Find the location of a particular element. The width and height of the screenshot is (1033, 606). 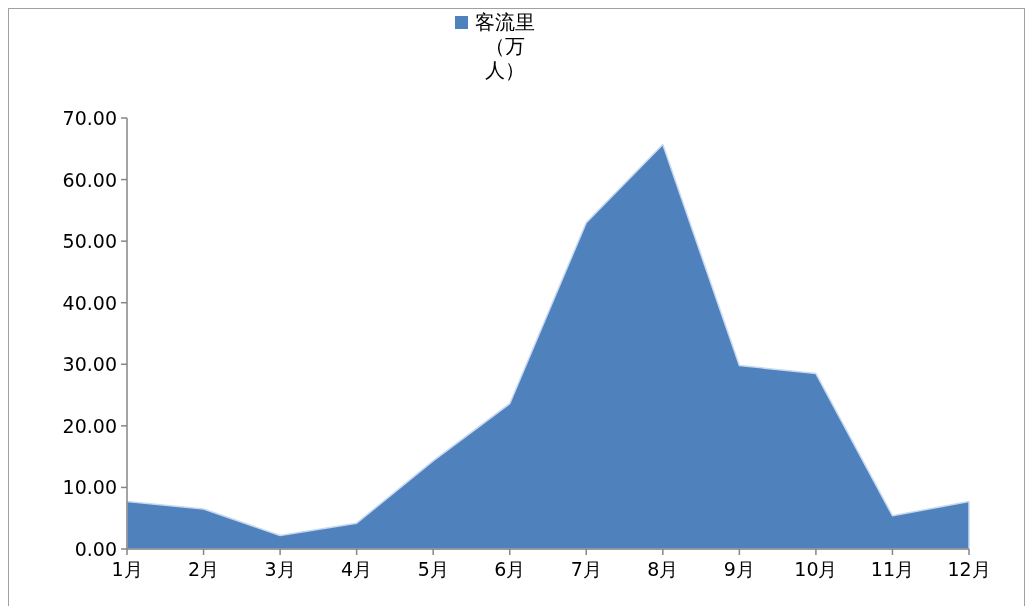

x-tick-label: 8月 is located at coordinates (663, 569).